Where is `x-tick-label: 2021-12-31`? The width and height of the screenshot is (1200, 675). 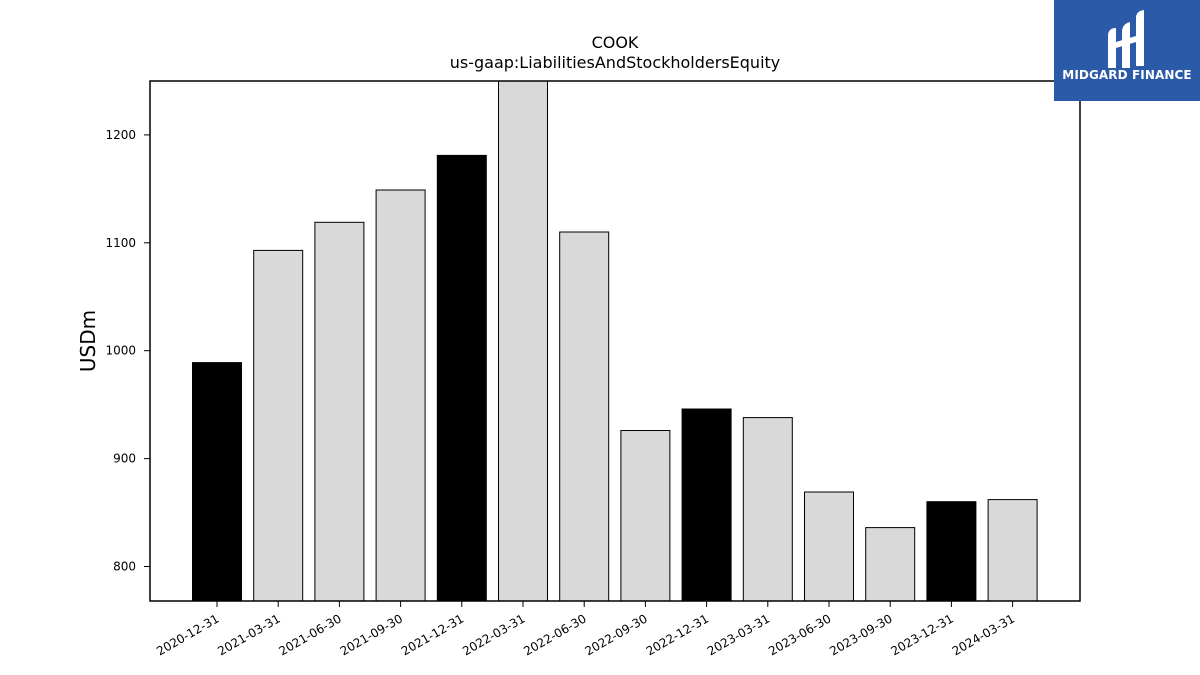
x-tick-label: 2021-12-31 is located at coordinates (432, 634).